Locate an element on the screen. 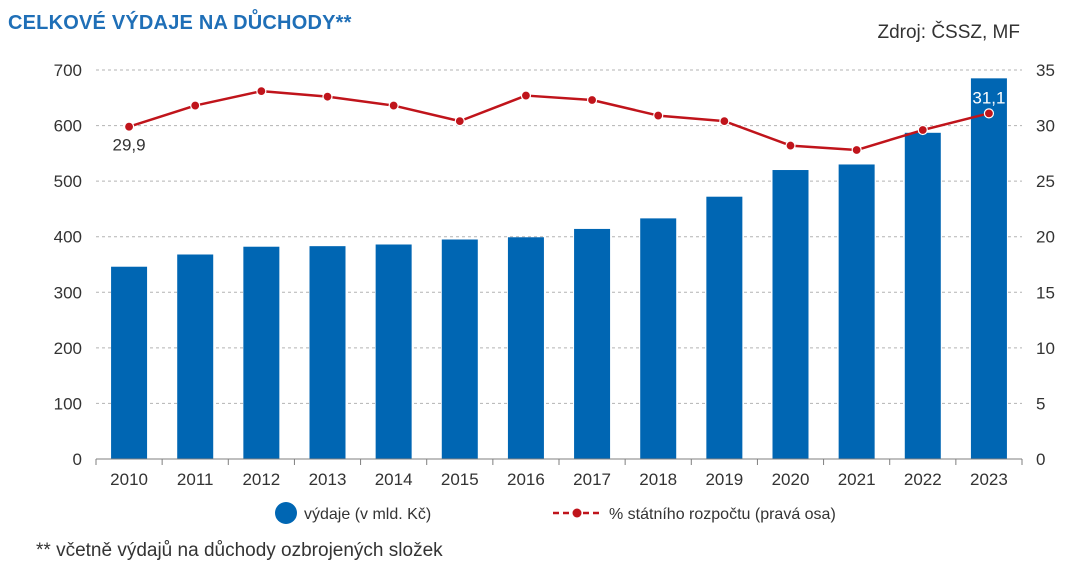 The image size is (1086, 572). y-left-tick-label: 700 is located at coordinates (68, 70).